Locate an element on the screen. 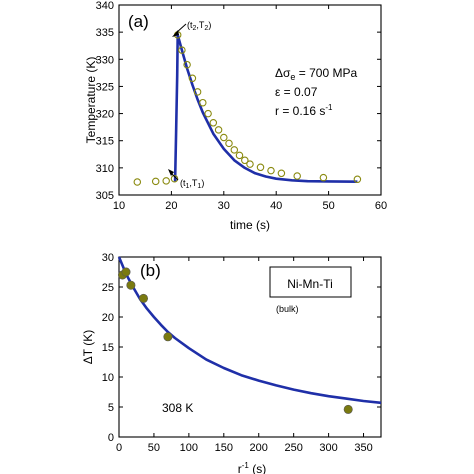 This screenshot has width=474, height=474. panel-a-xtick-label: 30 is located at coordinates (224, 206).